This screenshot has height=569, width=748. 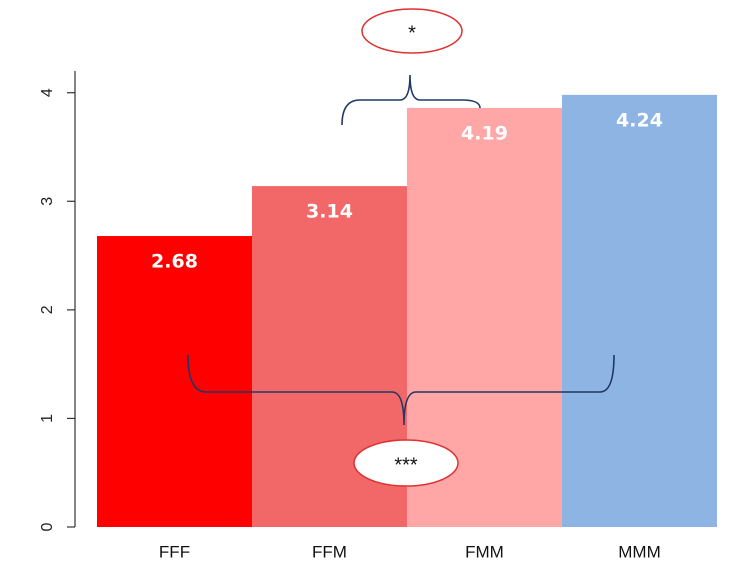 I want to click on x-tick-label: FFF, so click(x=174, y=551).